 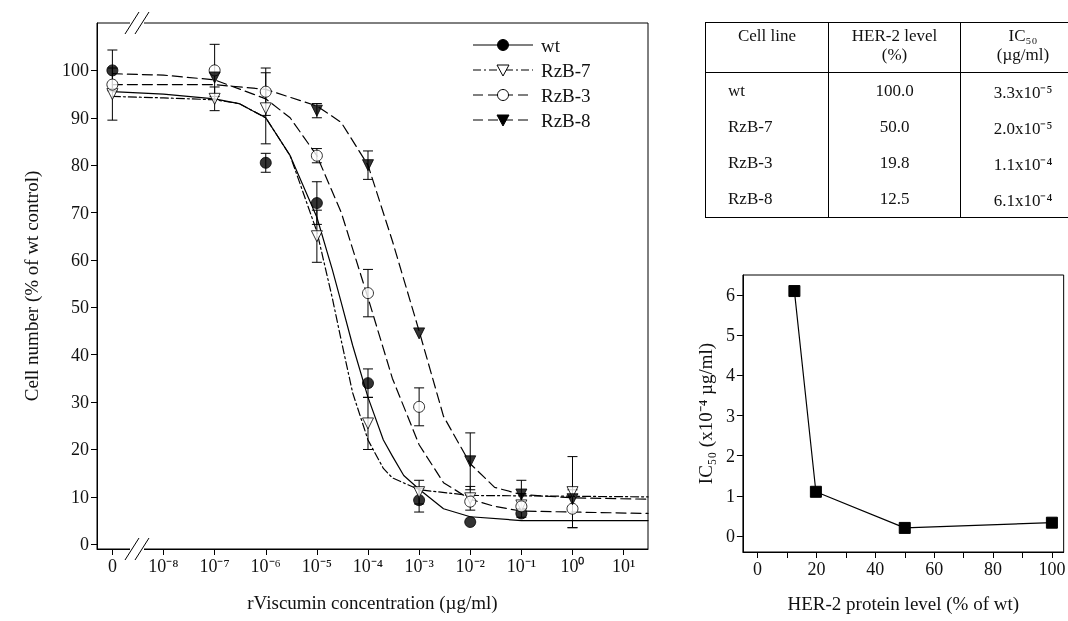 I want to click on y-tick-label: 40, so click(x=80, y=354).